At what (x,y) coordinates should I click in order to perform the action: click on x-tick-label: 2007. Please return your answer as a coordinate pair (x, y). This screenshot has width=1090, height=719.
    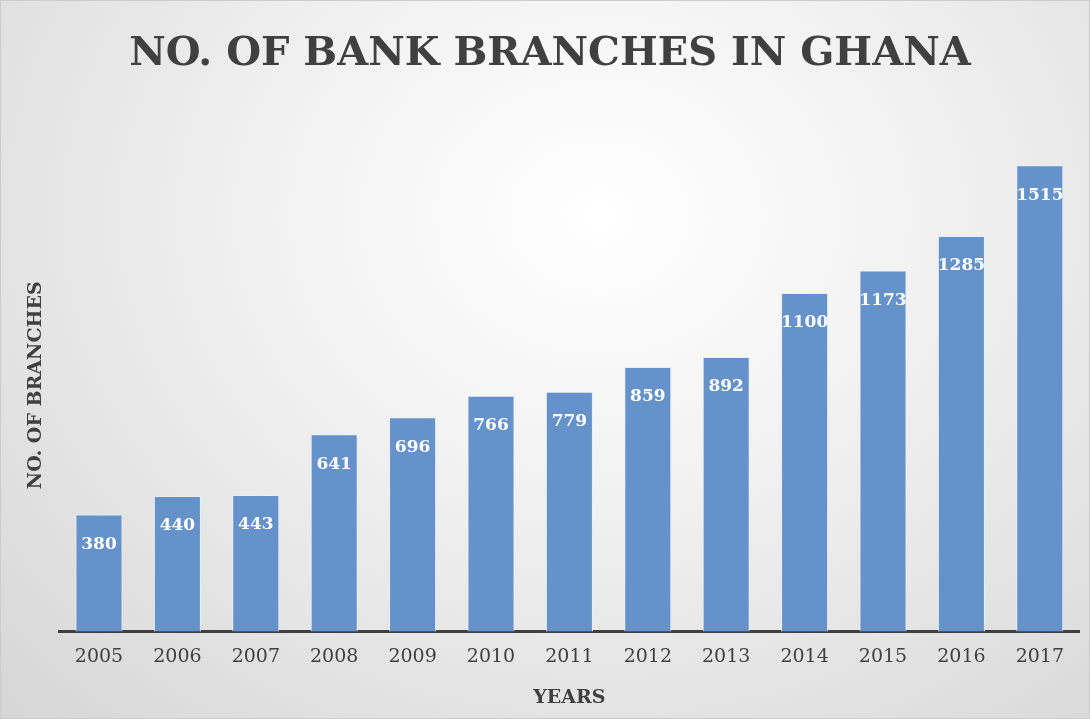
    Looking at the image, I should click on (255, 654).